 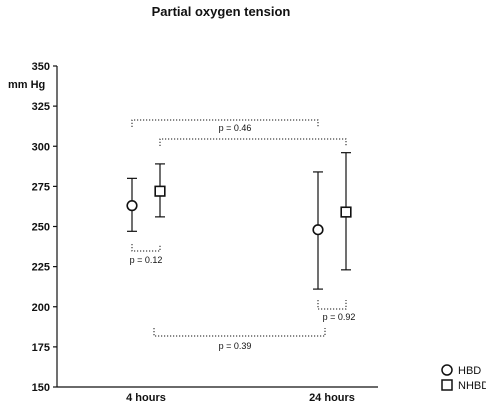 I want to click on x-category-label: 4 hours, so click(x=146, y=398).